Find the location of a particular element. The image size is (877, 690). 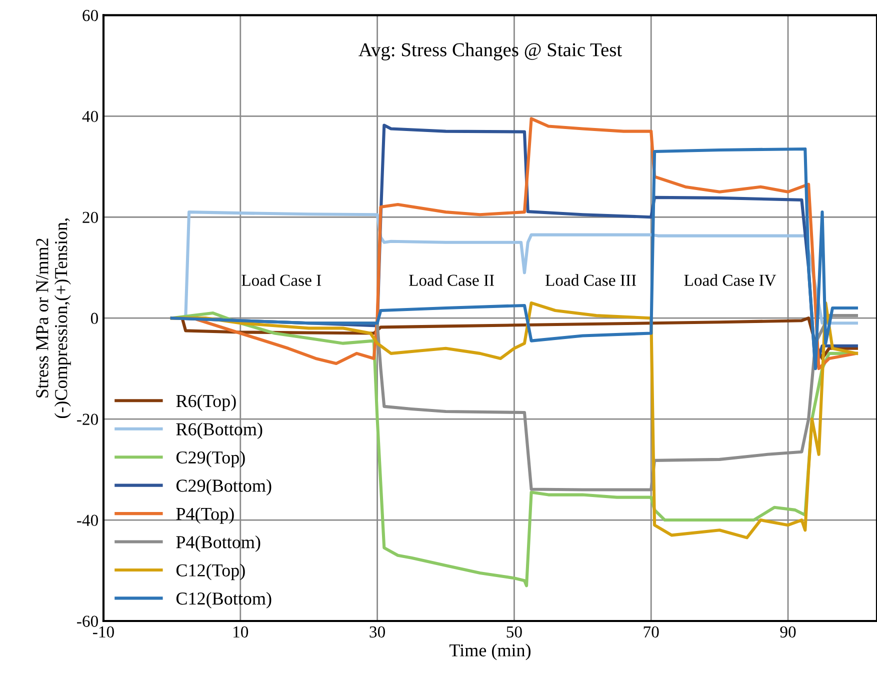

y-tick-label: 60 is located at coordinates (90, 16).